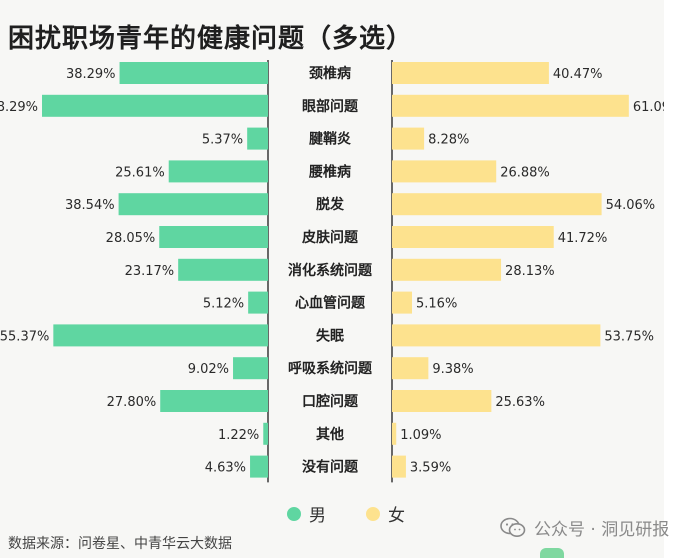 This screenshot has width=700, height=558. Describe the element at coordinates (330, 139) in the screenshot. I see `category-label: 腱鞘炎` at that location.